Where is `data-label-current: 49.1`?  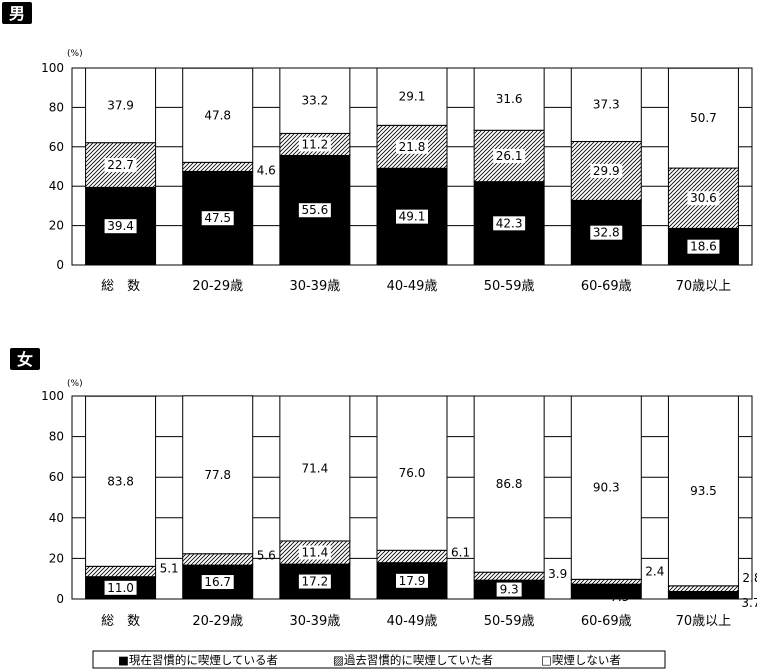 data-label-current: 49.1 is located at coordinates (412, 217).